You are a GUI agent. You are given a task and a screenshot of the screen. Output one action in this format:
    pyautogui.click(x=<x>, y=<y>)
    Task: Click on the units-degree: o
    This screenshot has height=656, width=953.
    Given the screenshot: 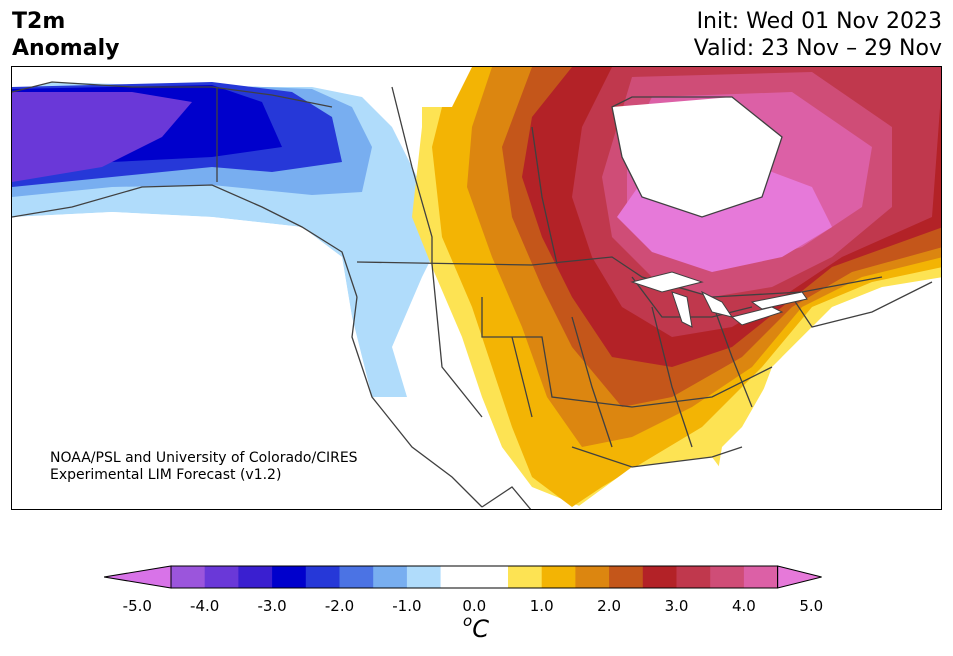 What is the action you would take?
    pyautogui.click(x=468, y=621)
    